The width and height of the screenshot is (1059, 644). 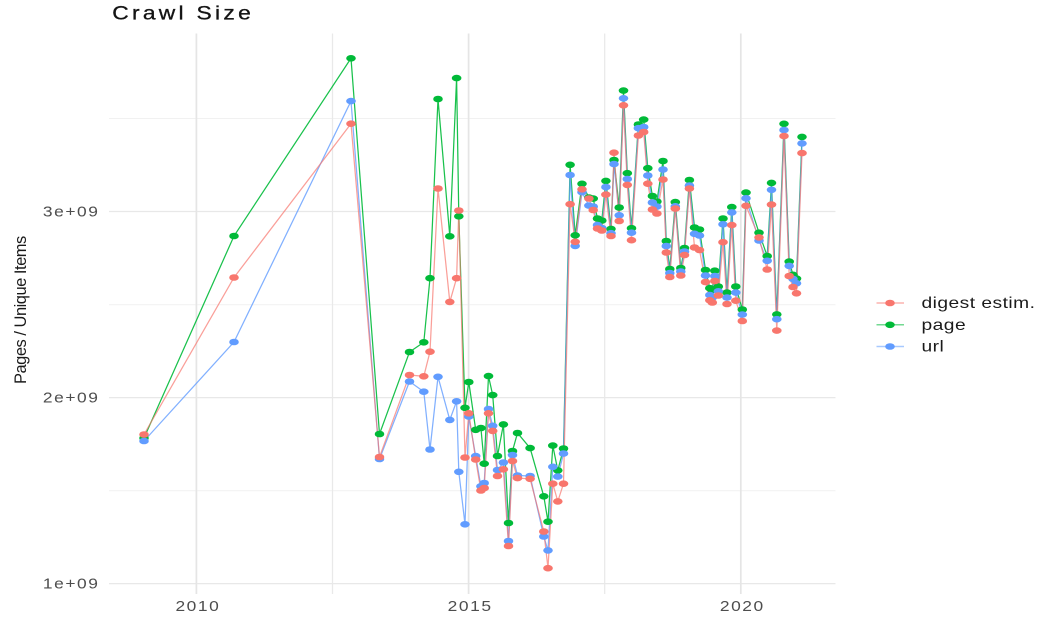 What do you see at coordinates (933, 346) in the screenshot?
I see `svg-text: url` at bounding box center [933, 346].